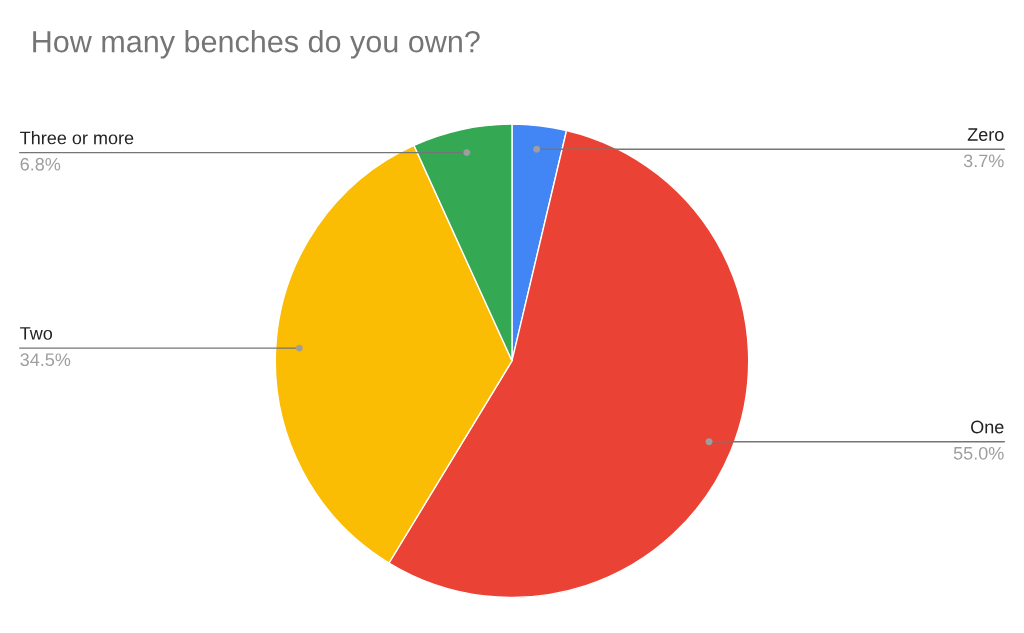 The image size is (1024, 633). Describe the element at coordinates (983, 161) in the screenshot. I see `data-label: 3.7%` at that location.